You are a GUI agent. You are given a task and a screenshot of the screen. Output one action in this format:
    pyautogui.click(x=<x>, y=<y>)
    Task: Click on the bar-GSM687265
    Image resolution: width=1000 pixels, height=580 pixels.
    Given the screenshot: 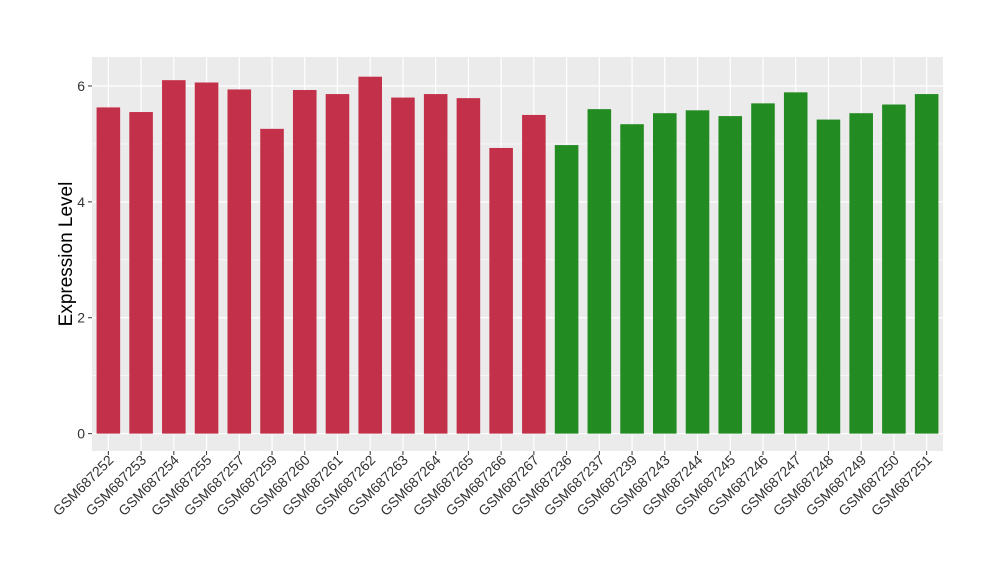 What is the action you would take?
    pyautogui.click(x=468, y=266)
    